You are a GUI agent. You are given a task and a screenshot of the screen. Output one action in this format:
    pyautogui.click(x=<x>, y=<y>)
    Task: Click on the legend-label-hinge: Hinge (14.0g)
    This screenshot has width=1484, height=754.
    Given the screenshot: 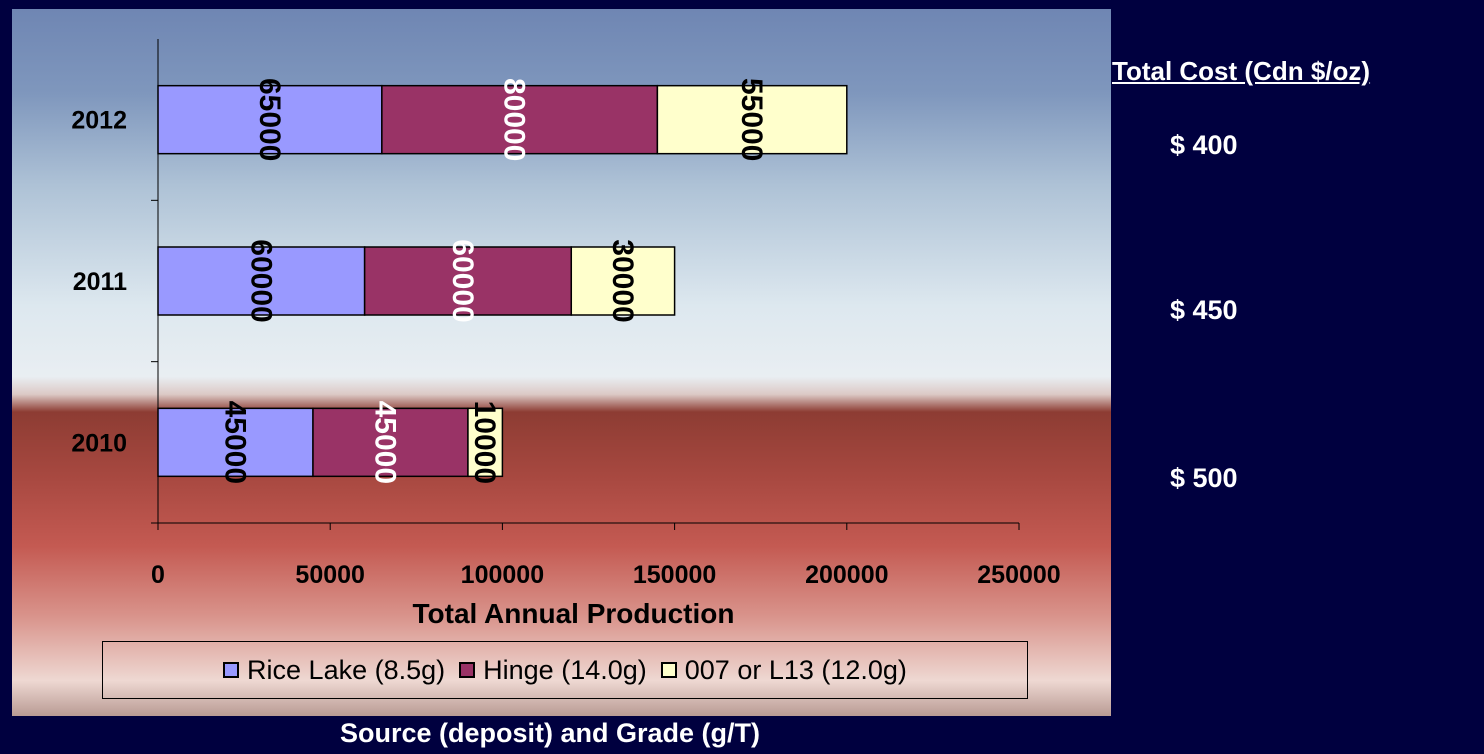 What is the action you would take?
    pyautogui.click(x=565, y=669)
    